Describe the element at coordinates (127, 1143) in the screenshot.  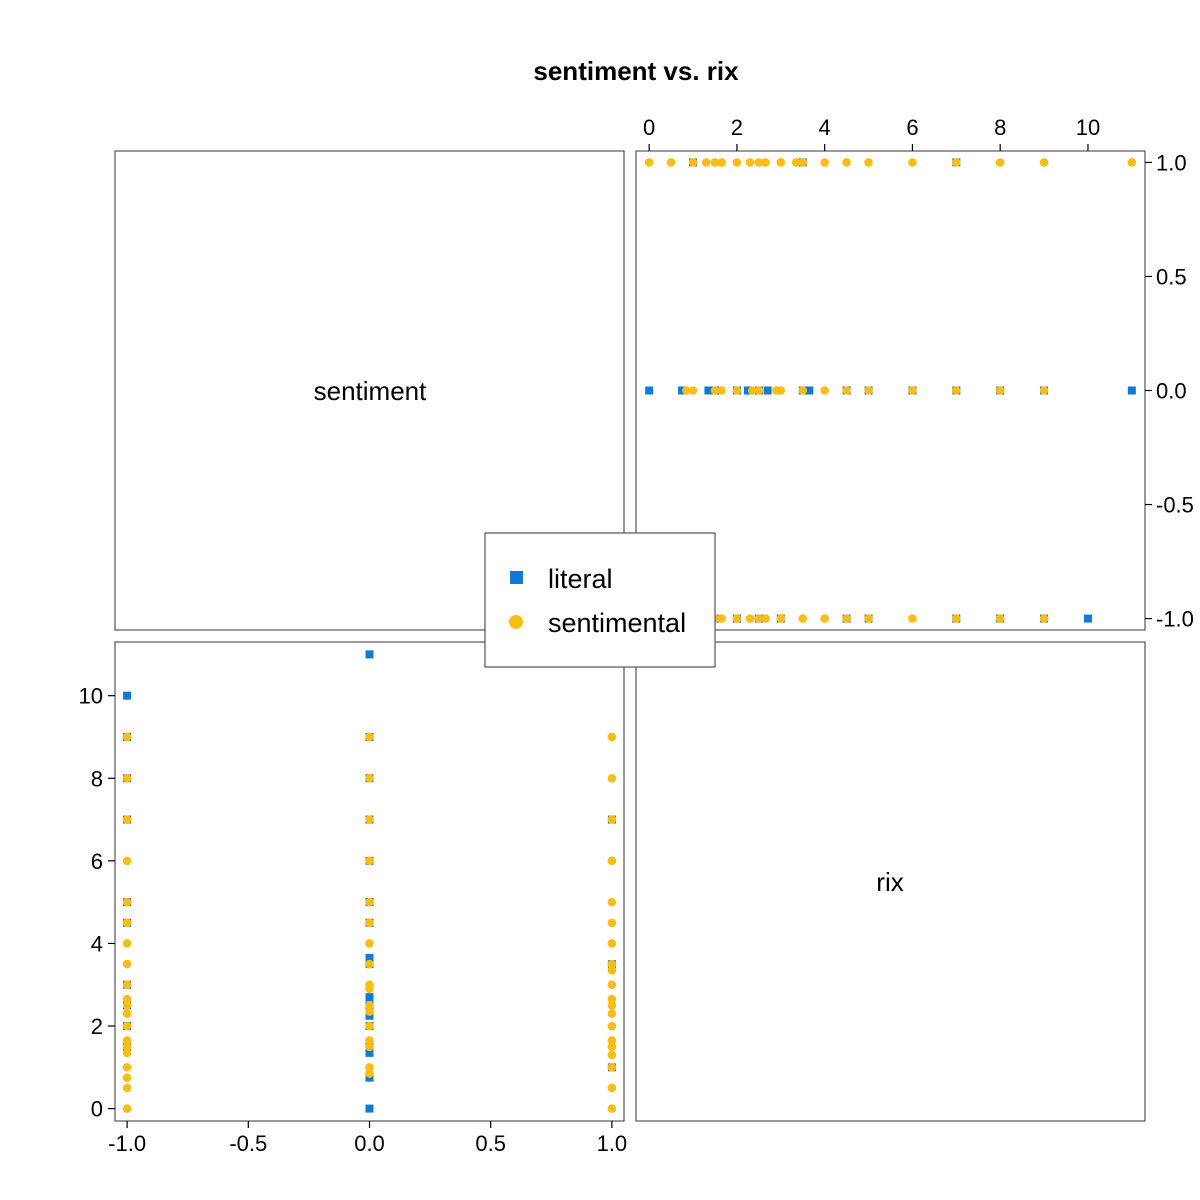
I see `tick-label-bottom: -1.0` at that location.